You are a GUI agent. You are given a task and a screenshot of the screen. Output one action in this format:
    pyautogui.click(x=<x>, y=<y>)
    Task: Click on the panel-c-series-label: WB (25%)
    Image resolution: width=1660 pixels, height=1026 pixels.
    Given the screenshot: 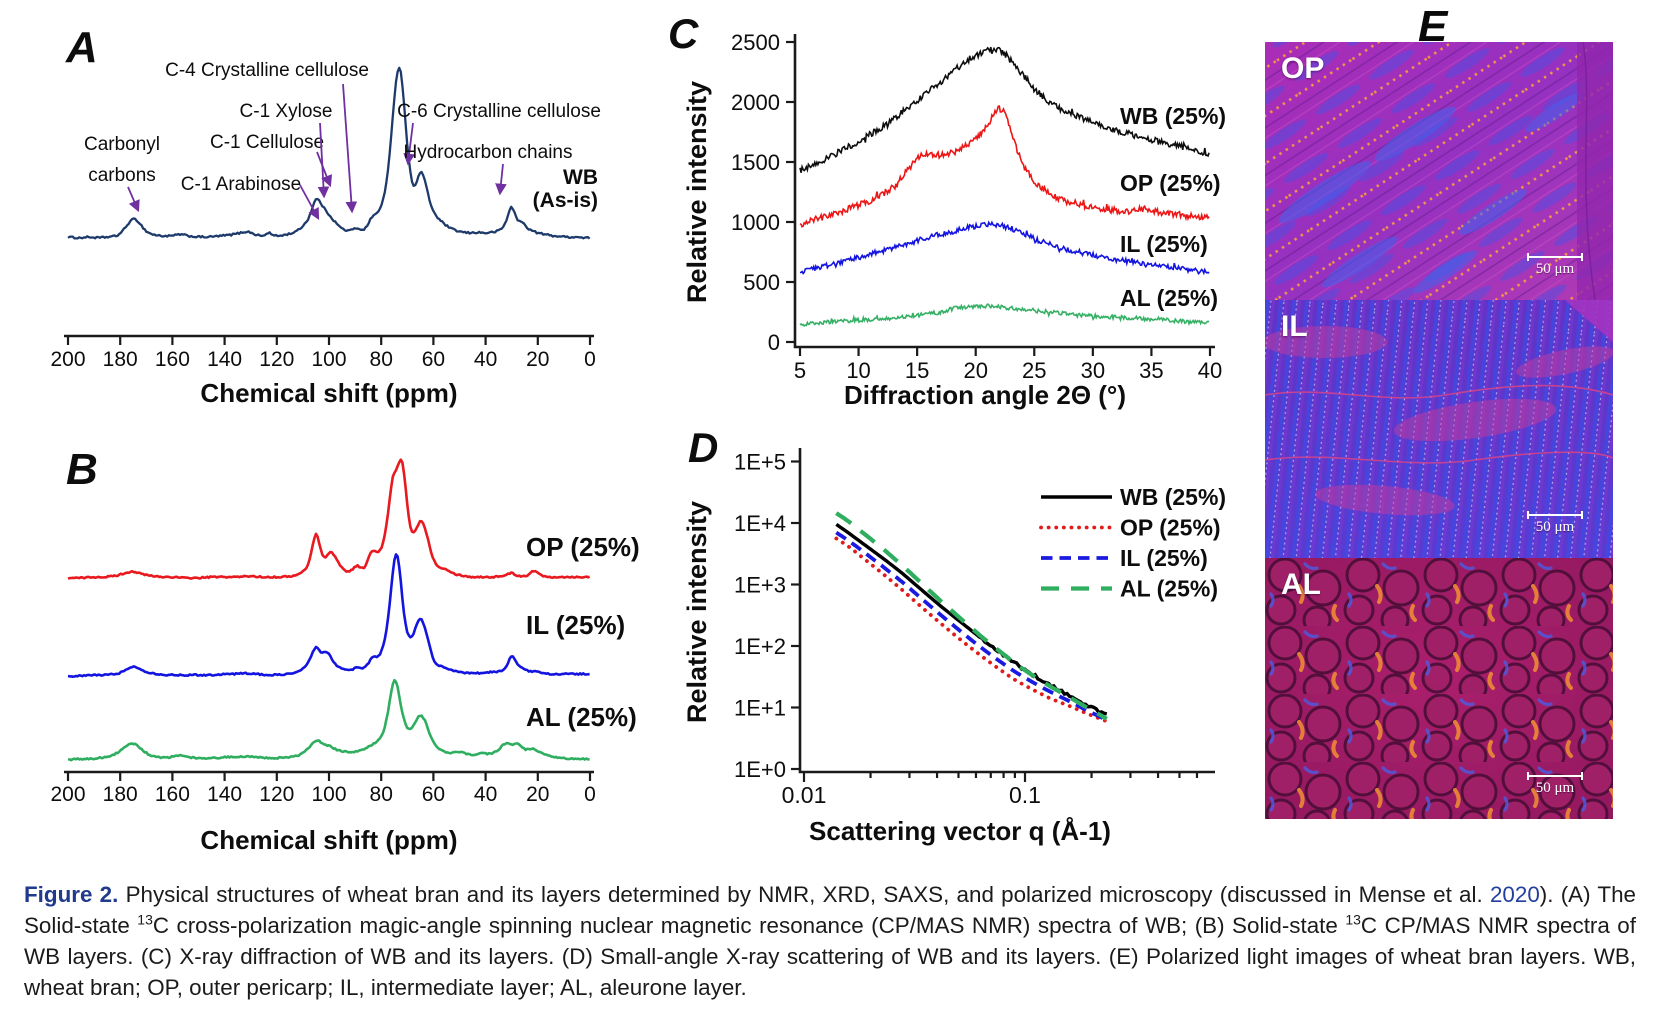 What is the action you would take?
    pyautogui.click(x=1173, y=116)
    